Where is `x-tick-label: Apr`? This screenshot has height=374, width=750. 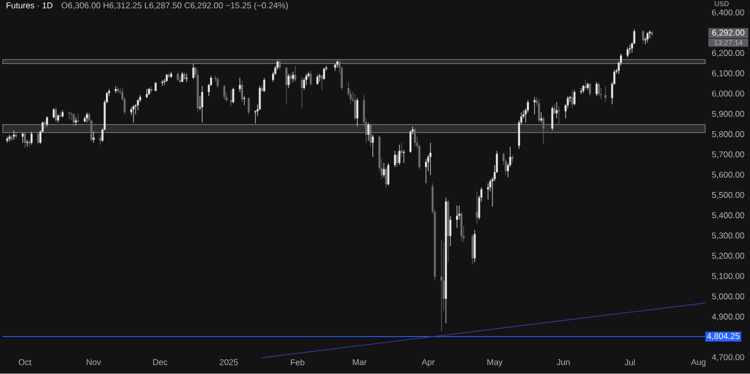 x-tick-label: Apr is located at coordinates (428, 363).